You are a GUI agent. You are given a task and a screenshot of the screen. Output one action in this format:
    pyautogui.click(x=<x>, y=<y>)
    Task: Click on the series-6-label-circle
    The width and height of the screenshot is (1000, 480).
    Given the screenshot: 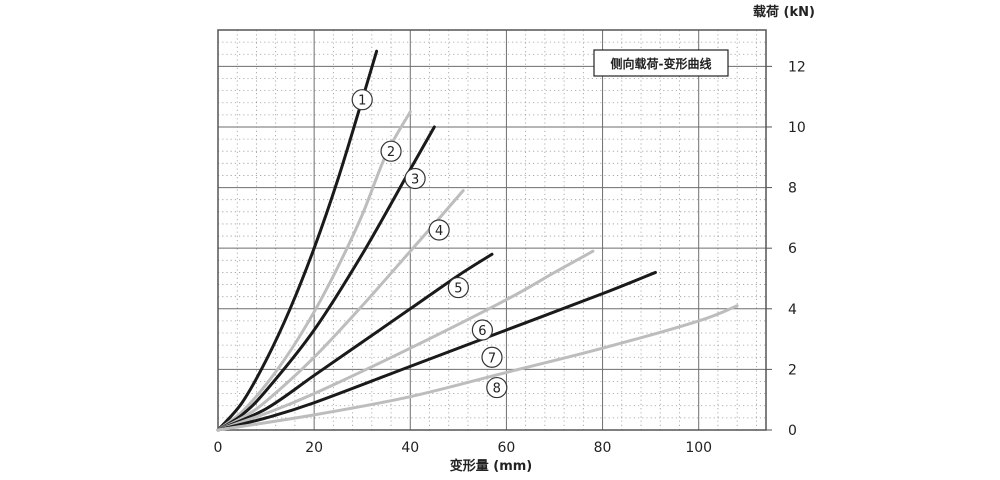 What is the action you would take?
    pyautogui.click(x=482, y=330)
    